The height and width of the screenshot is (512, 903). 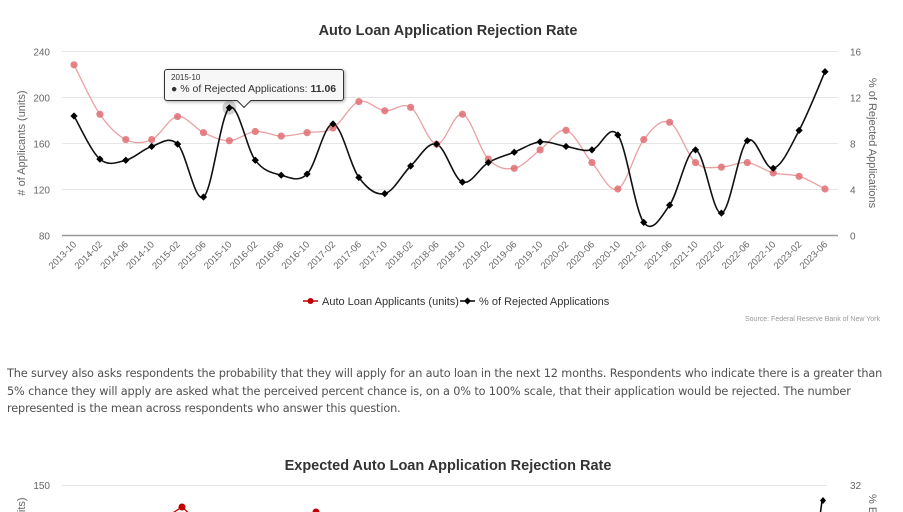 I want to click on y-axis-left-title: # of Applicants (units), so click(x=22, y=142).